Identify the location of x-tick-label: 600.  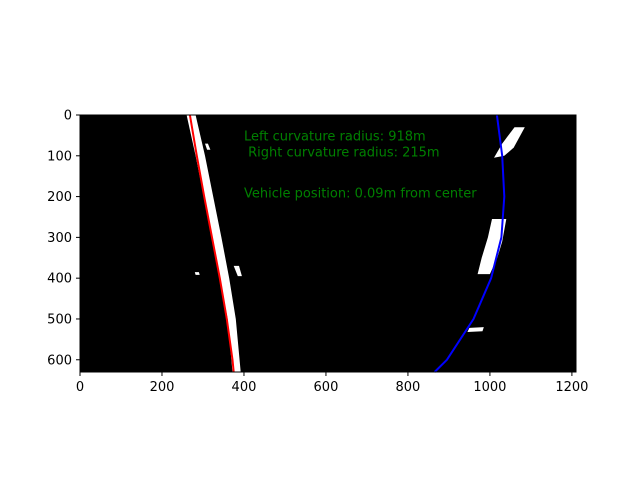
(326, 387).